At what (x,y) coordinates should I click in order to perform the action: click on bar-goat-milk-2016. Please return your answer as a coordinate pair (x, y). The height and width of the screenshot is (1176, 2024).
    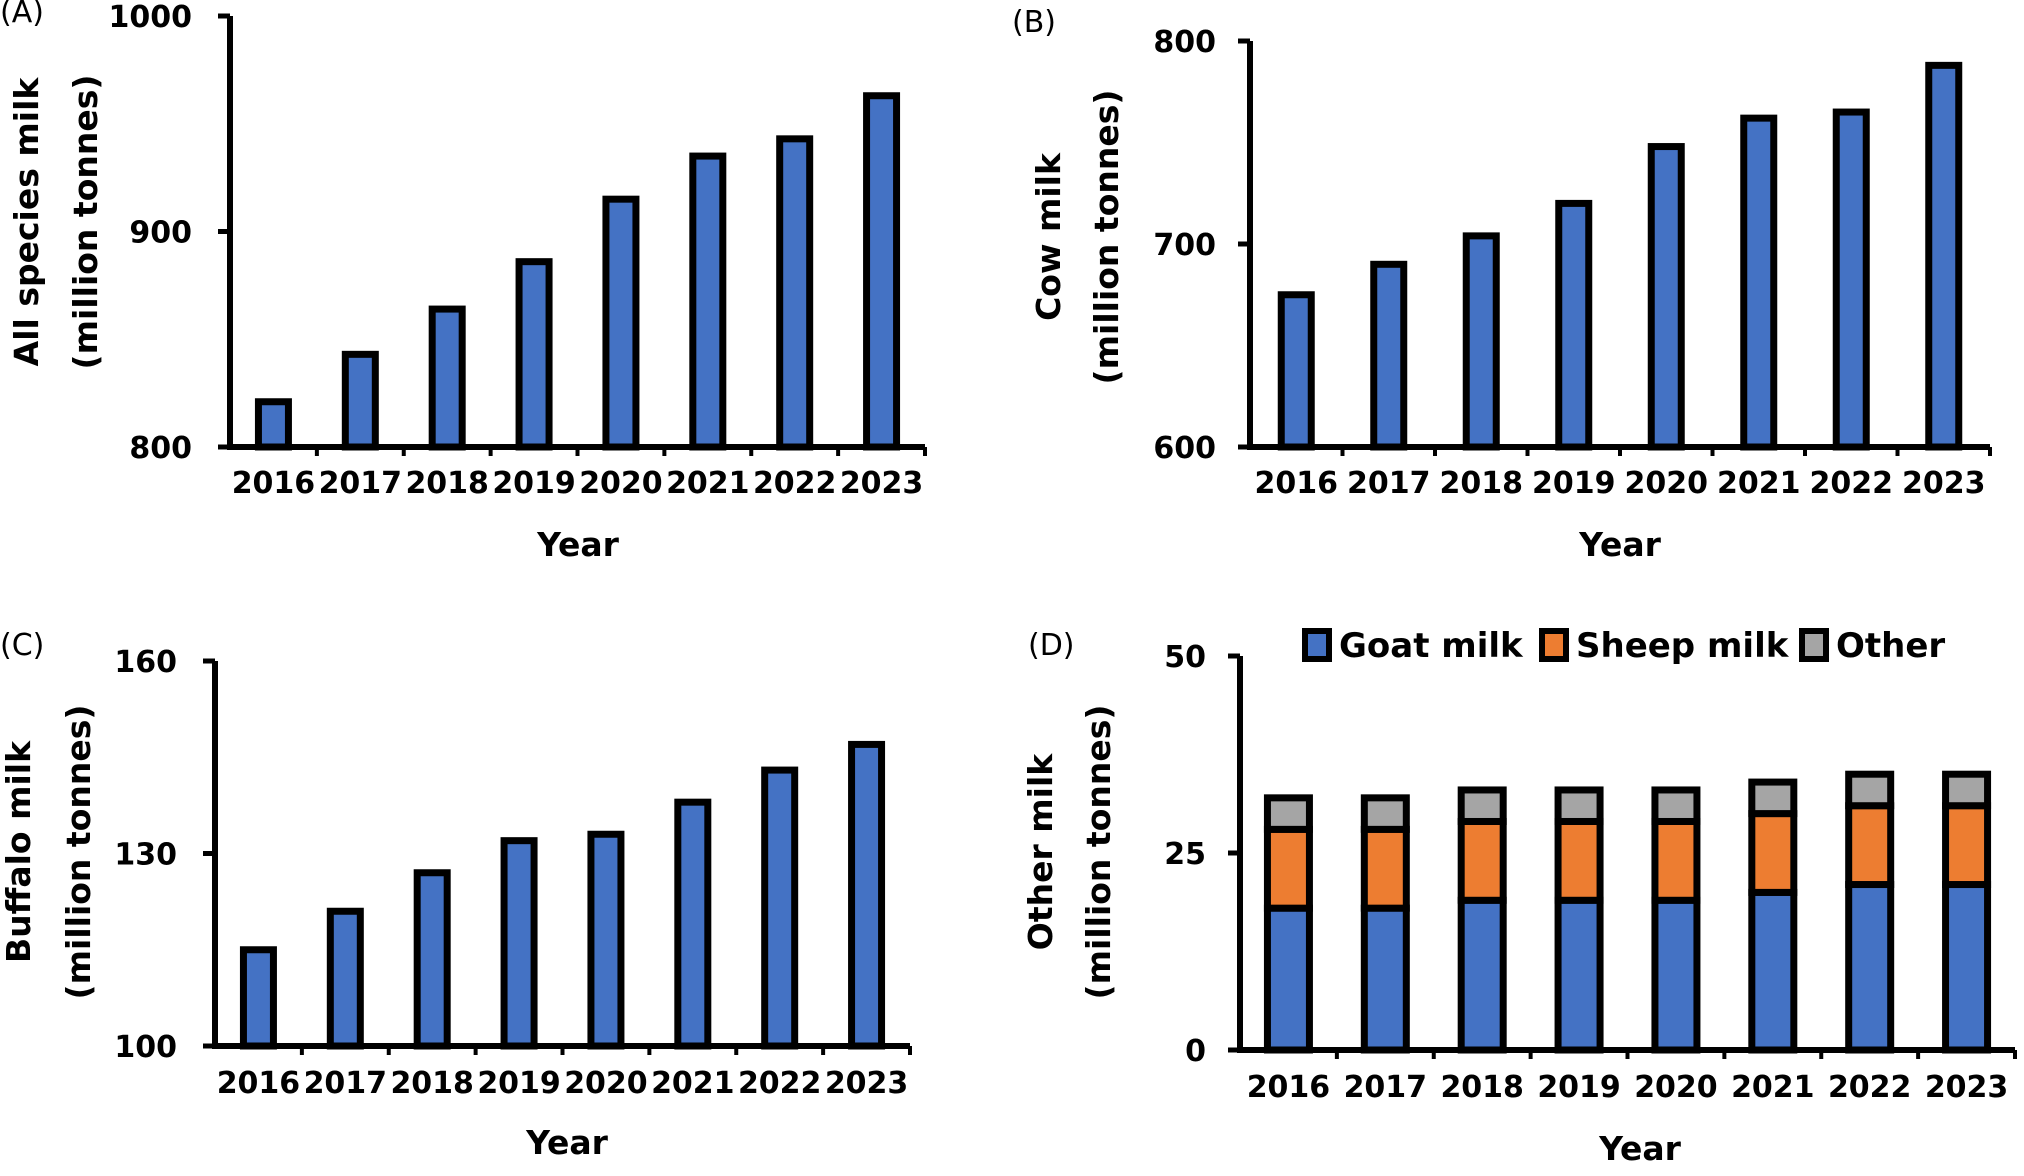
    Looking at the image, I should click on (1288, 979).